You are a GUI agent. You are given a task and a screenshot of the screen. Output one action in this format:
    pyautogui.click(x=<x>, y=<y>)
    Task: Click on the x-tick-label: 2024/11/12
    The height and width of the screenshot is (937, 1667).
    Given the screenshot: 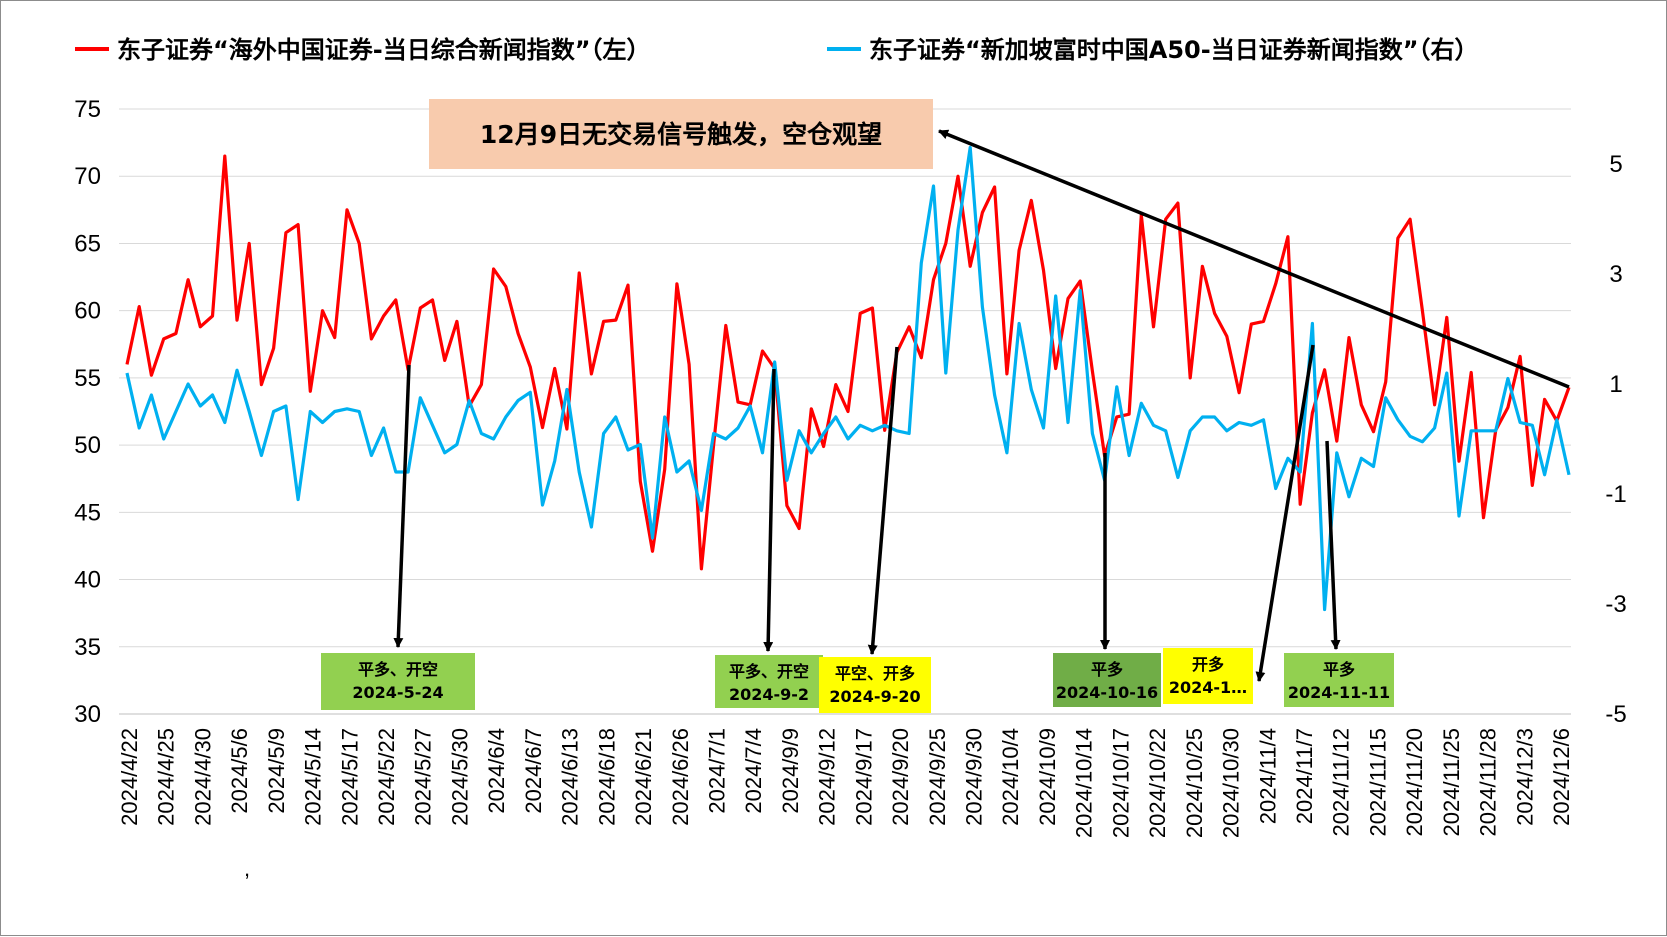 What is the action you would take?
    pyautogui.click(x=1341, y=782)
    